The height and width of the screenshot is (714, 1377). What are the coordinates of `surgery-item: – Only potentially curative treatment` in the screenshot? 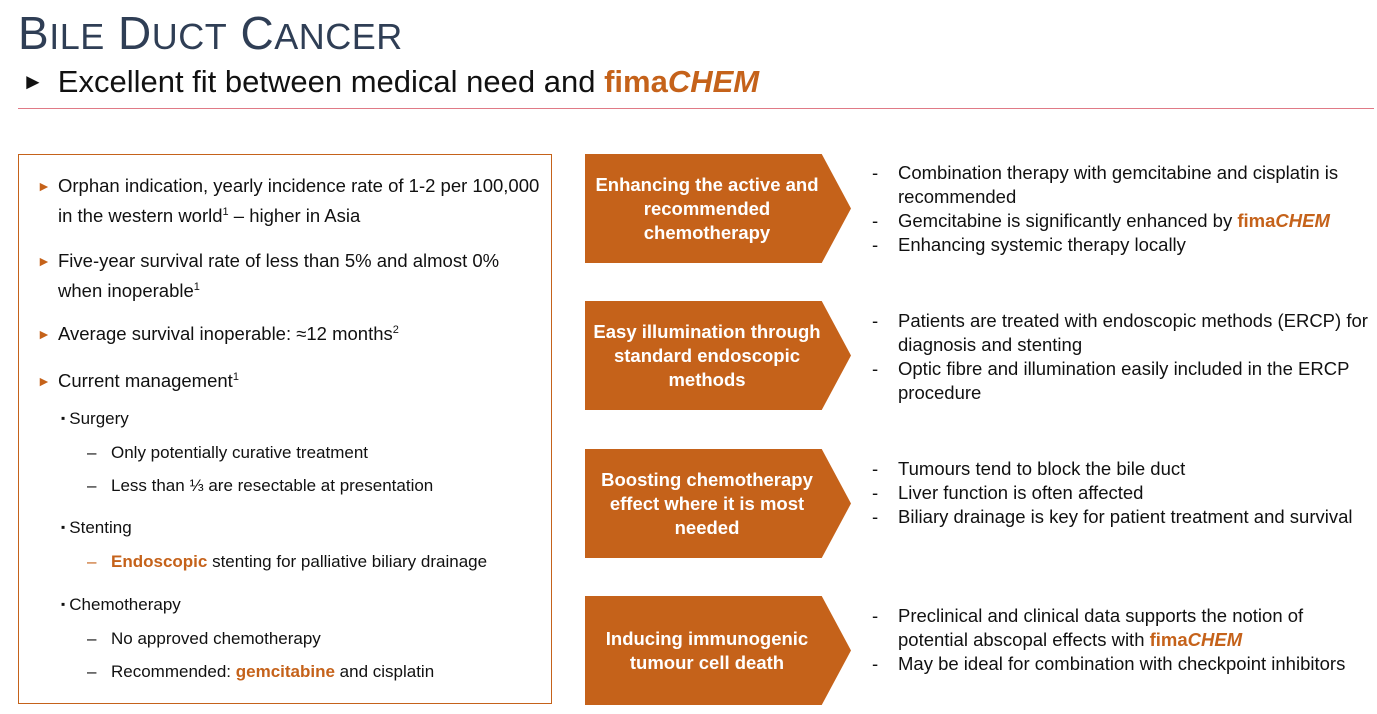 It's located at (228, 452).